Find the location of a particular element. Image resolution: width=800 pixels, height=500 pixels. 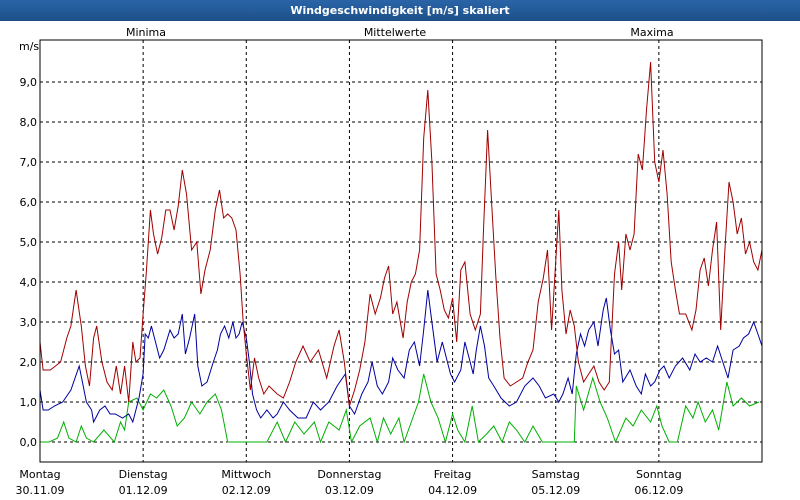

legend-minima: Minima is located at coordinates (146, 32).